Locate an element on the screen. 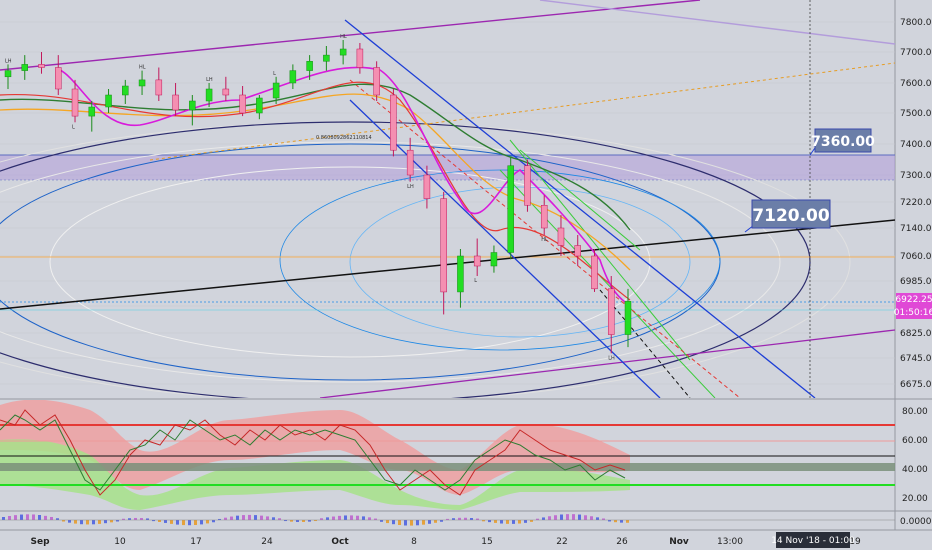  time-tick-label: 8 is located at coordinates (414, 542).